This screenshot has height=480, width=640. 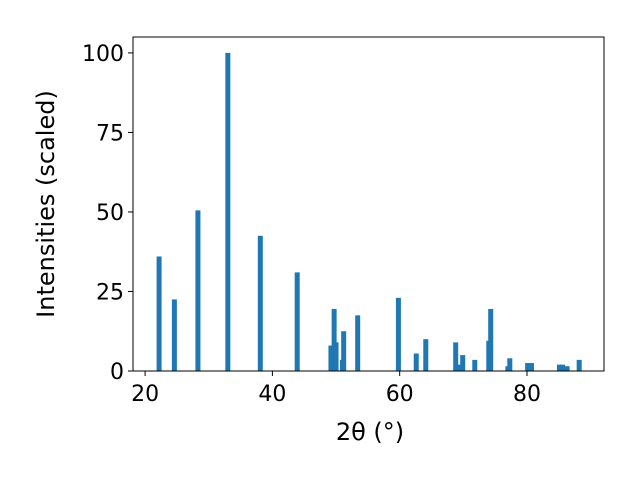 I want to click on y-tick-label: 75, so click(x=110, y=133).